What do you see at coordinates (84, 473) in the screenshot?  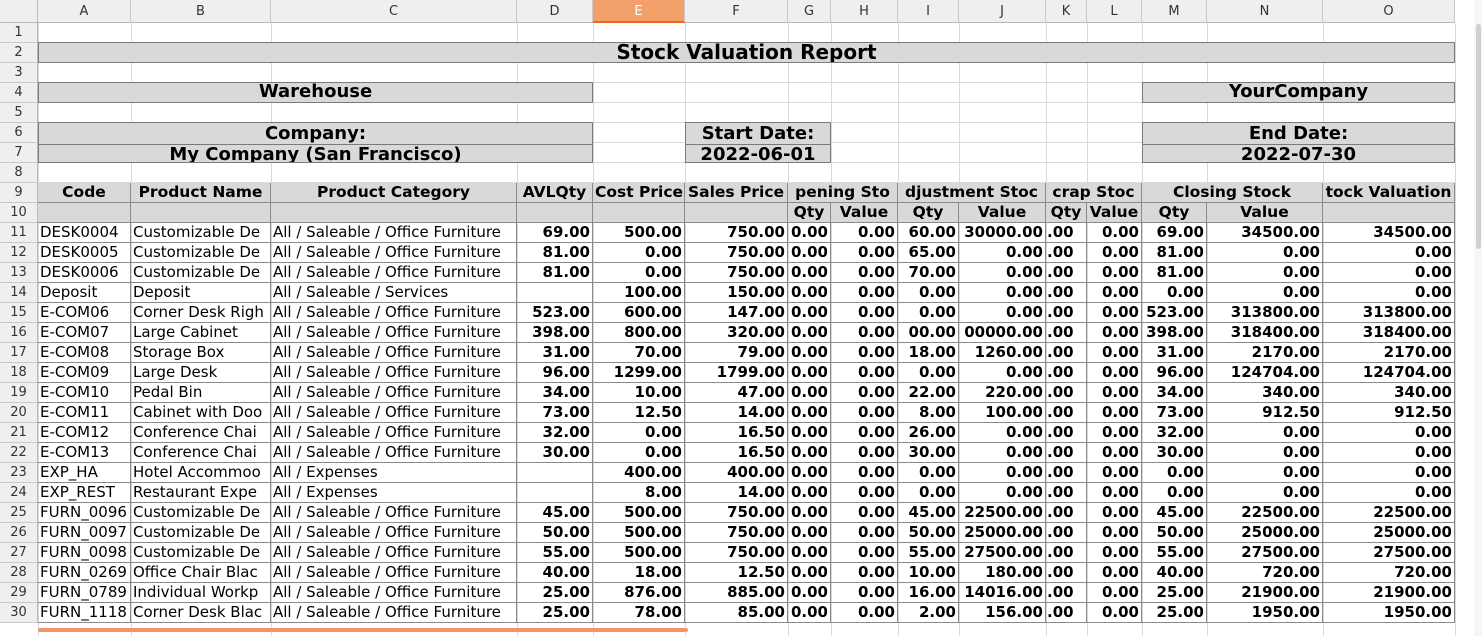 I see `cell-code: EXP_HA` at bounding box center [84, 473].